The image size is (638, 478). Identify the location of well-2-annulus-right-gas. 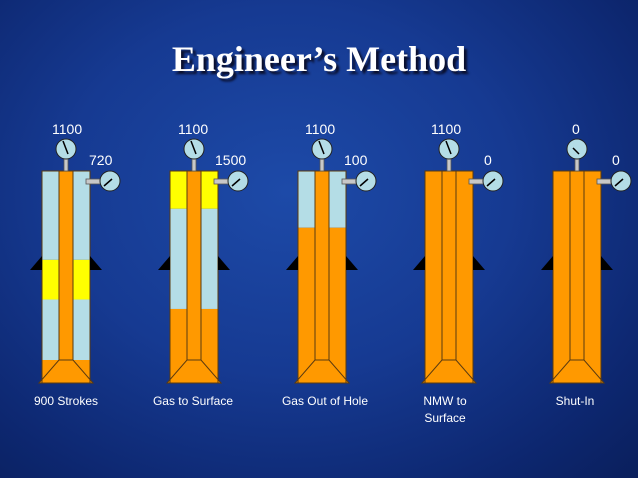
(209, 190).